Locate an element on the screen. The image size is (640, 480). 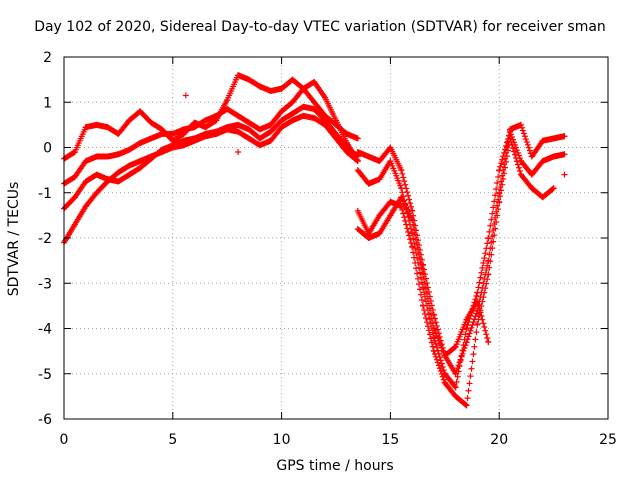
x-tick-label: 25 is located at coordinates (608, 440).